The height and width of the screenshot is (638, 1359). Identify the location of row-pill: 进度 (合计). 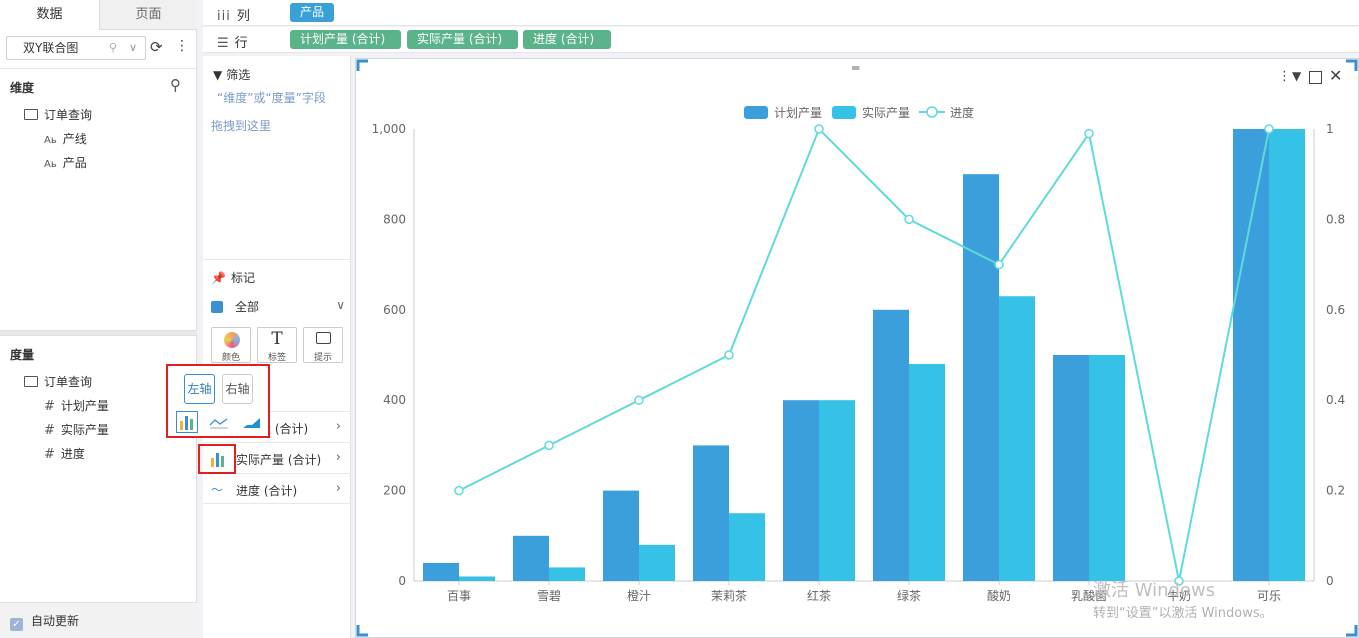
(567, 39).